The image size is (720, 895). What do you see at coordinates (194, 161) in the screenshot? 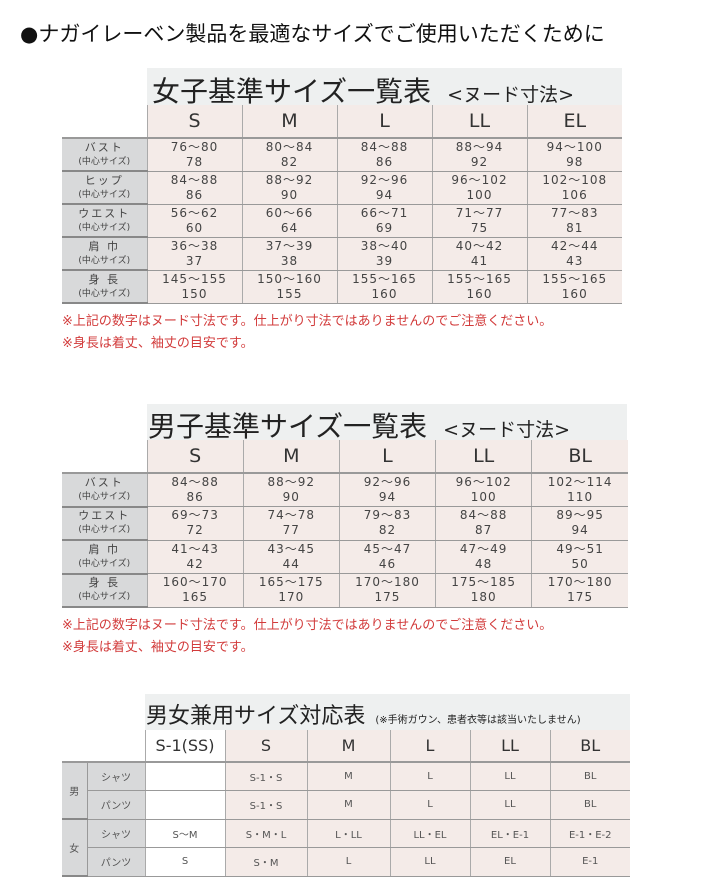
I see `center-value: 78` at bounding box center [194, 161].